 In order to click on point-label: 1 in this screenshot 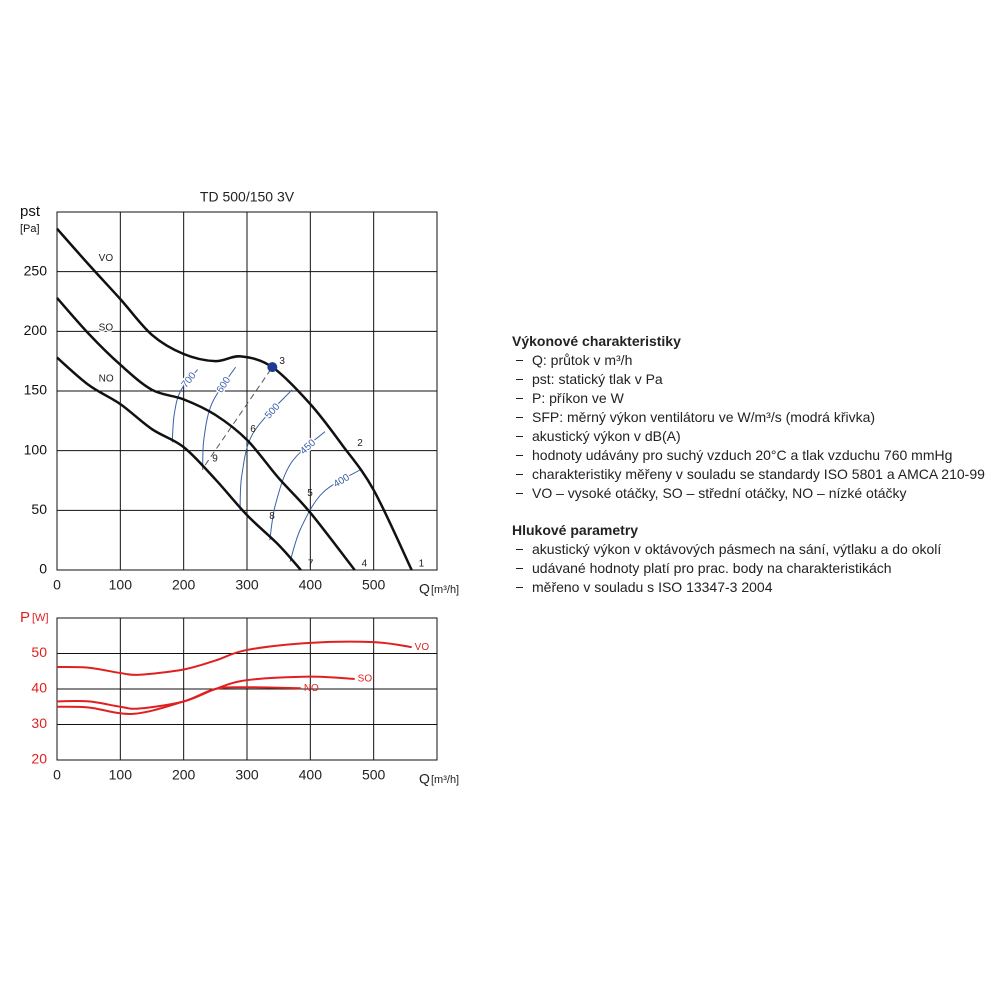, I will do `click(422, 564)`.